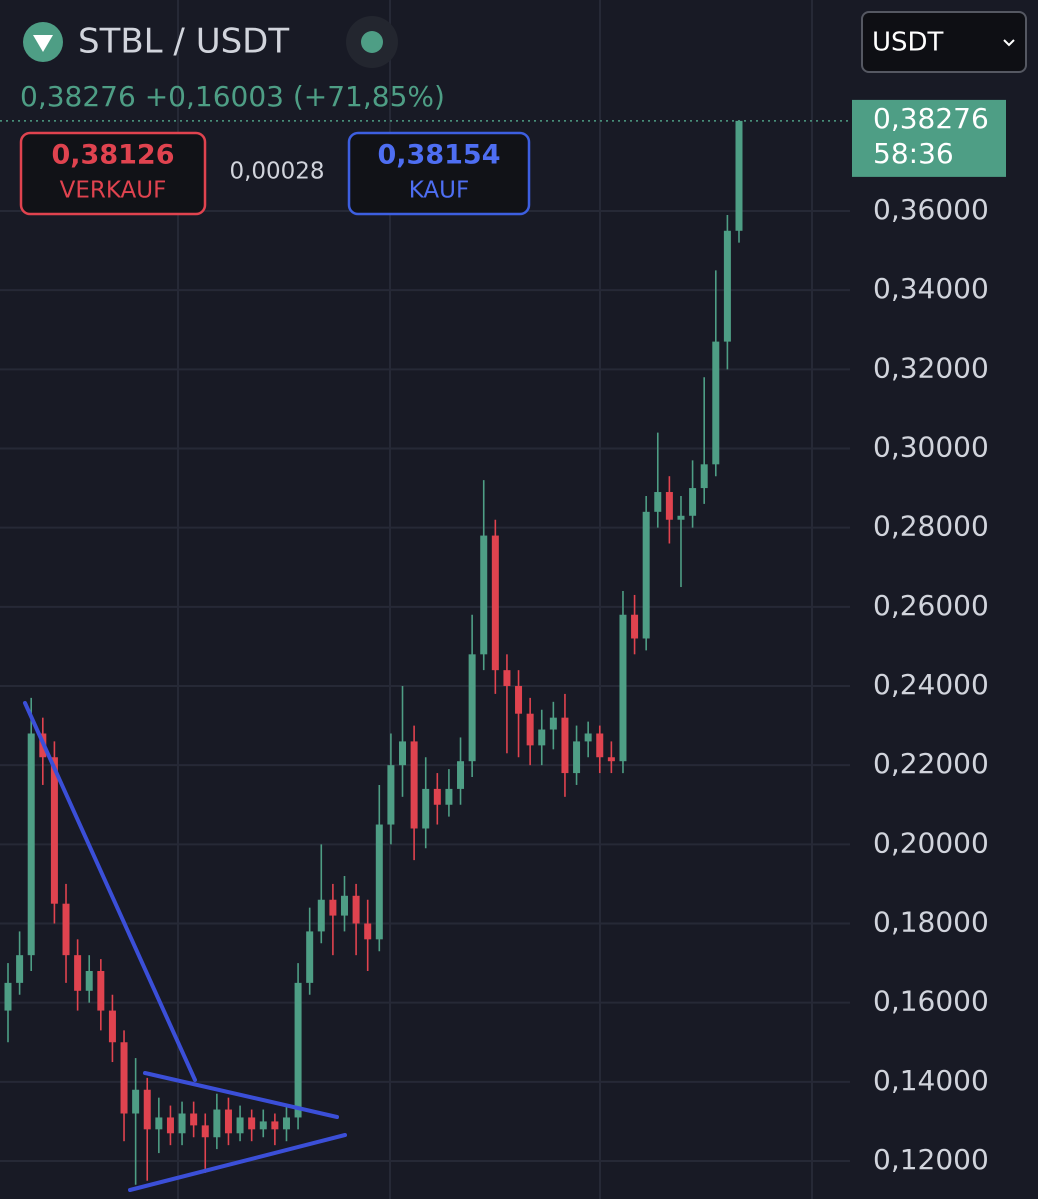 The width and height of the screenshot is (1038, 1199). What do you see at coordinates (908, 43) in the screenshot?
I see `currency: USDT` at bounding box center [908, 43].